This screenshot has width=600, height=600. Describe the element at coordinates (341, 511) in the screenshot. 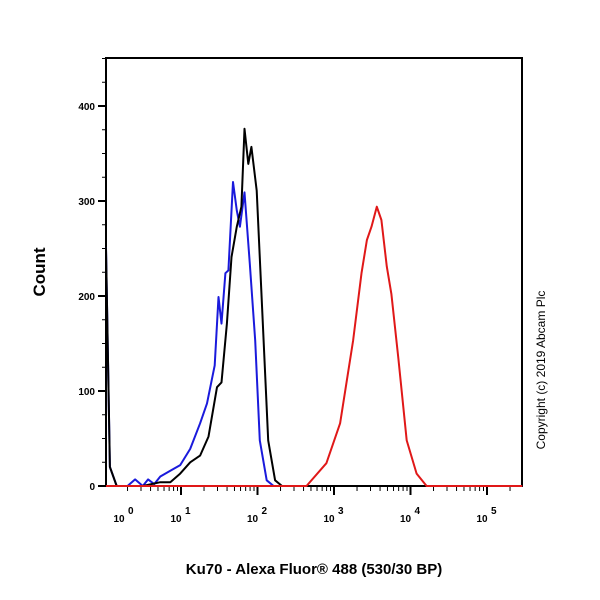

I see `x-tick-exponent: 3` at that location.